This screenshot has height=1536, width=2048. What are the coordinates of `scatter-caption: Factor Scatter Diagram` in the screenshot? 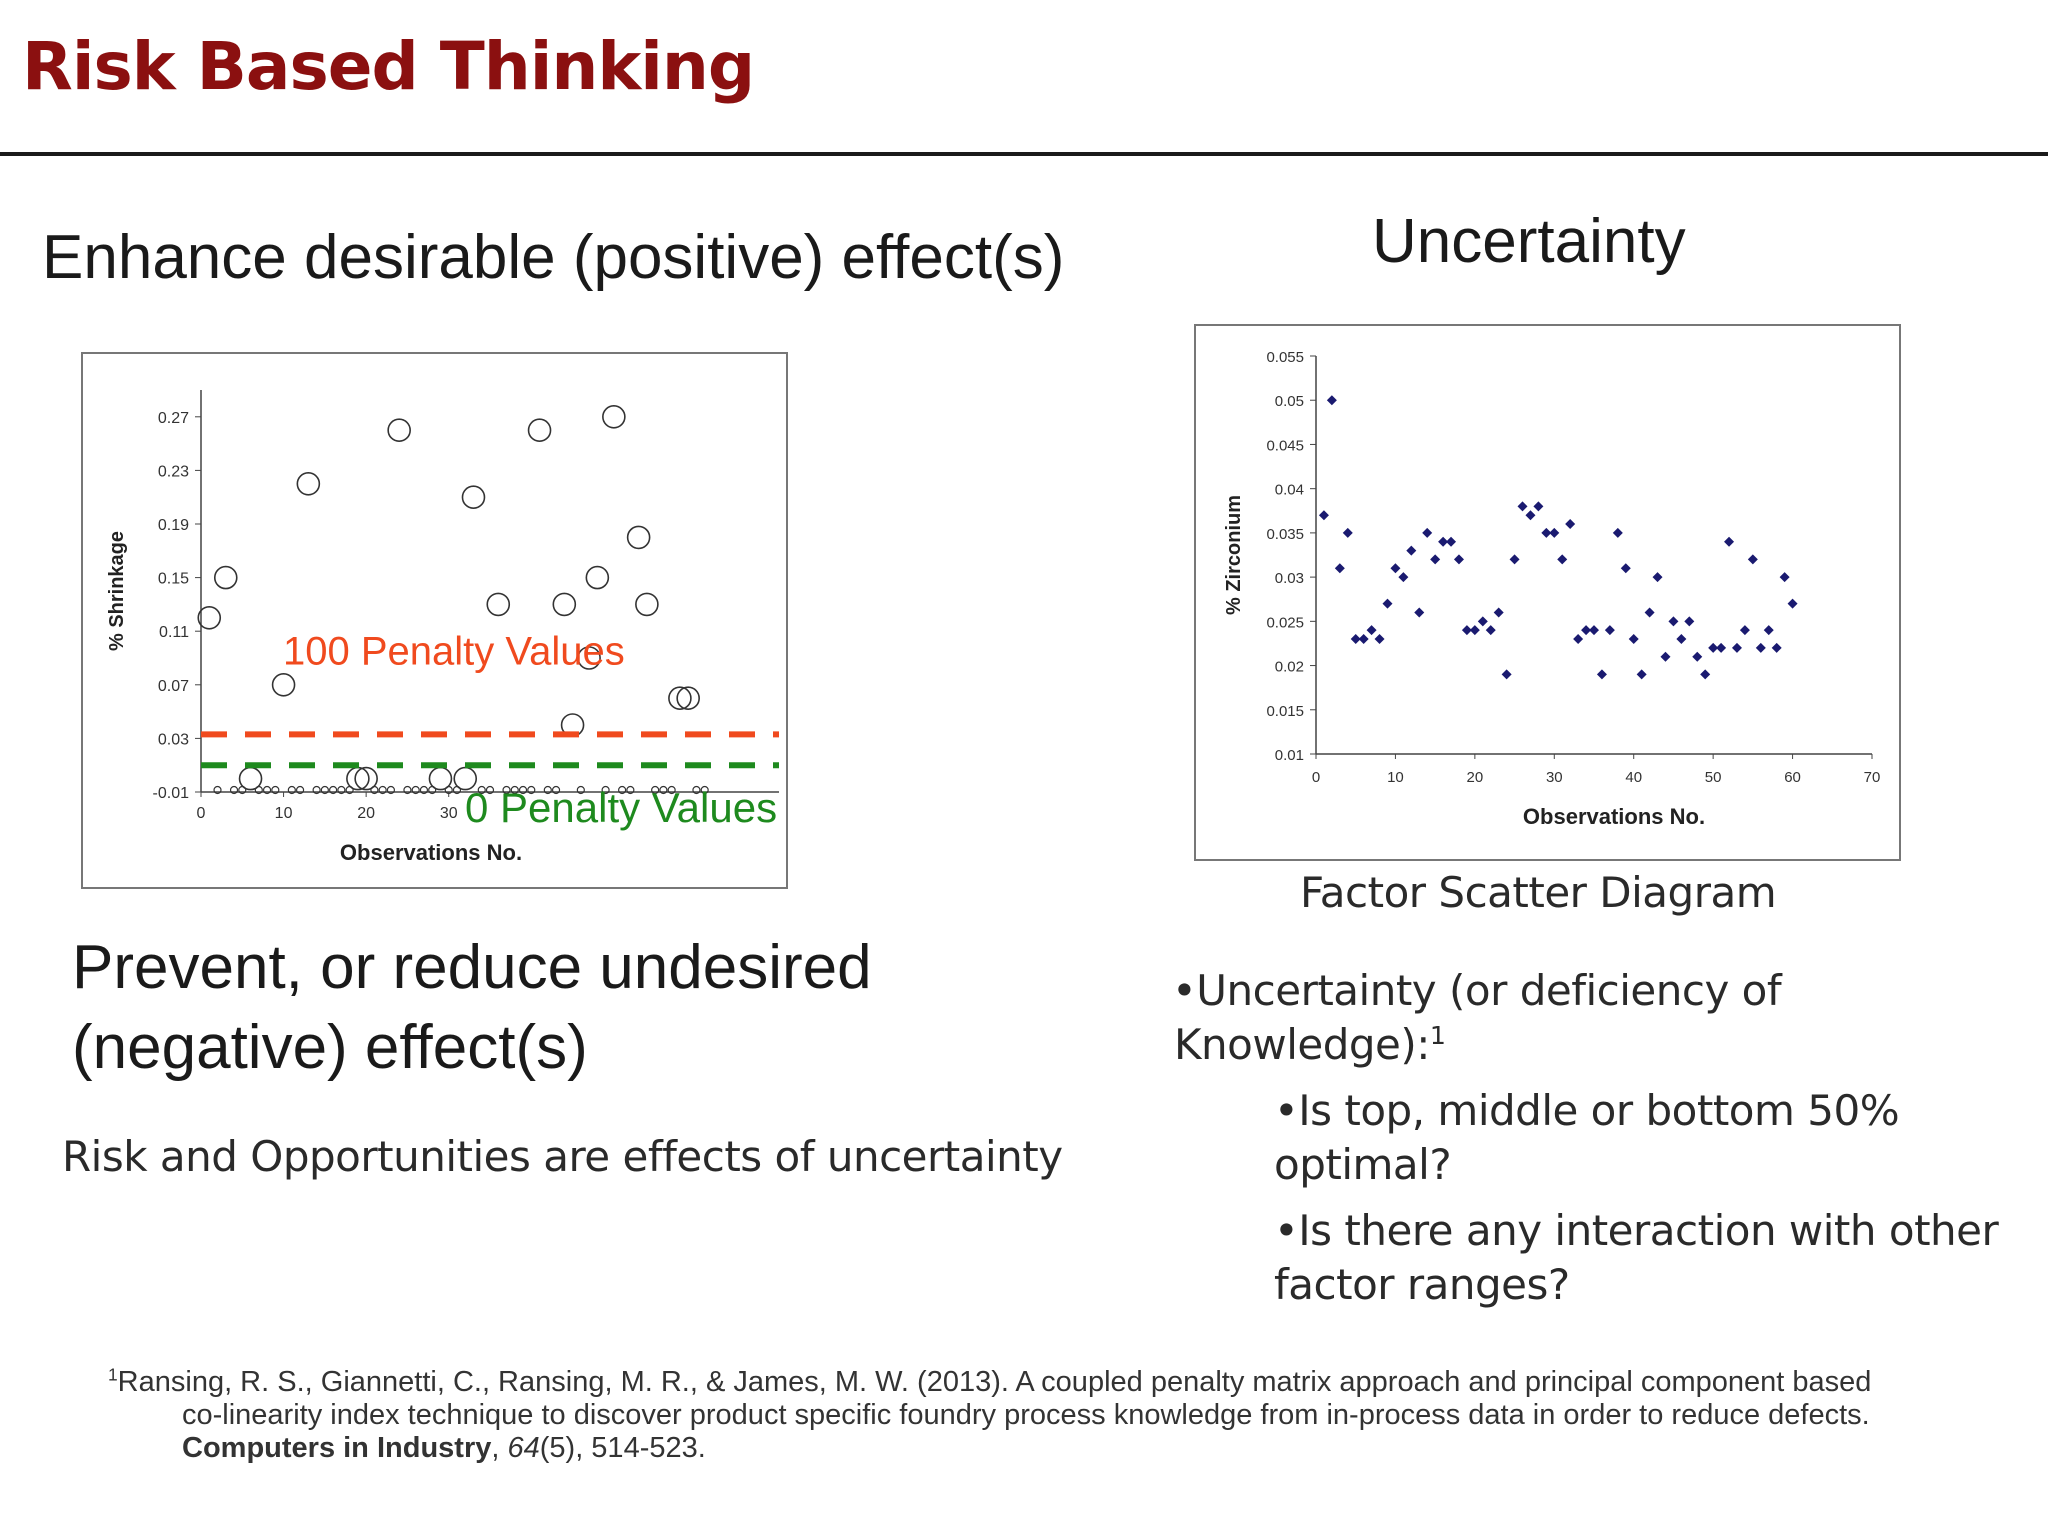 It's located at (1538, 892).